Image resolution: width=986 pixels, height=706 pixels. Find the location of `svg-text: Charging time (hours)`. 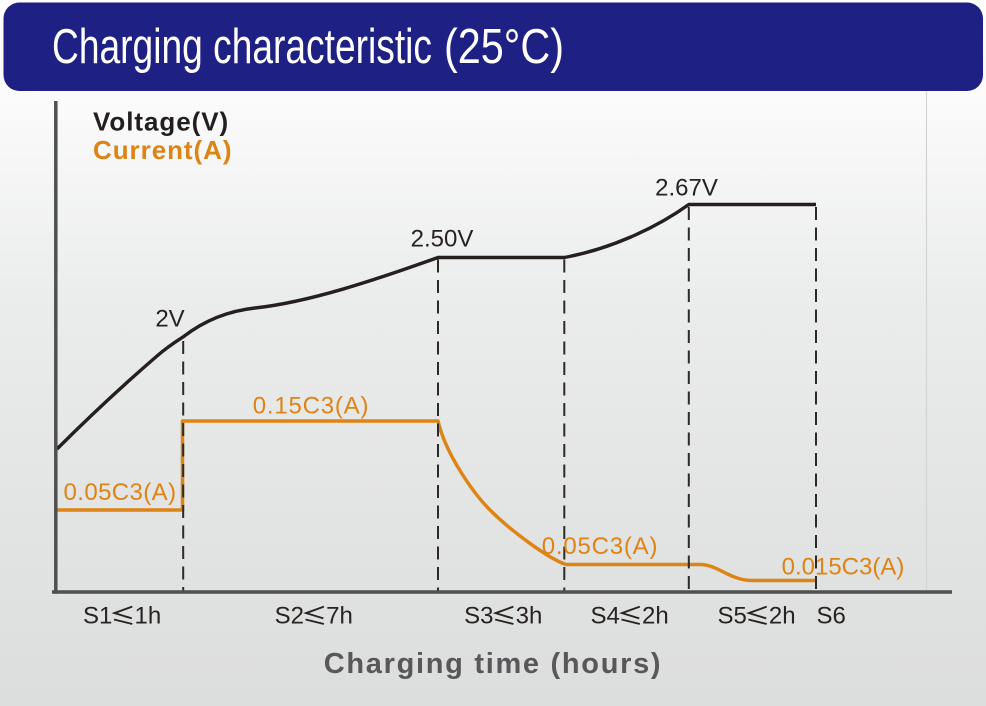

svg-text: Charging time (hours) is located at coordinates (493, 664).